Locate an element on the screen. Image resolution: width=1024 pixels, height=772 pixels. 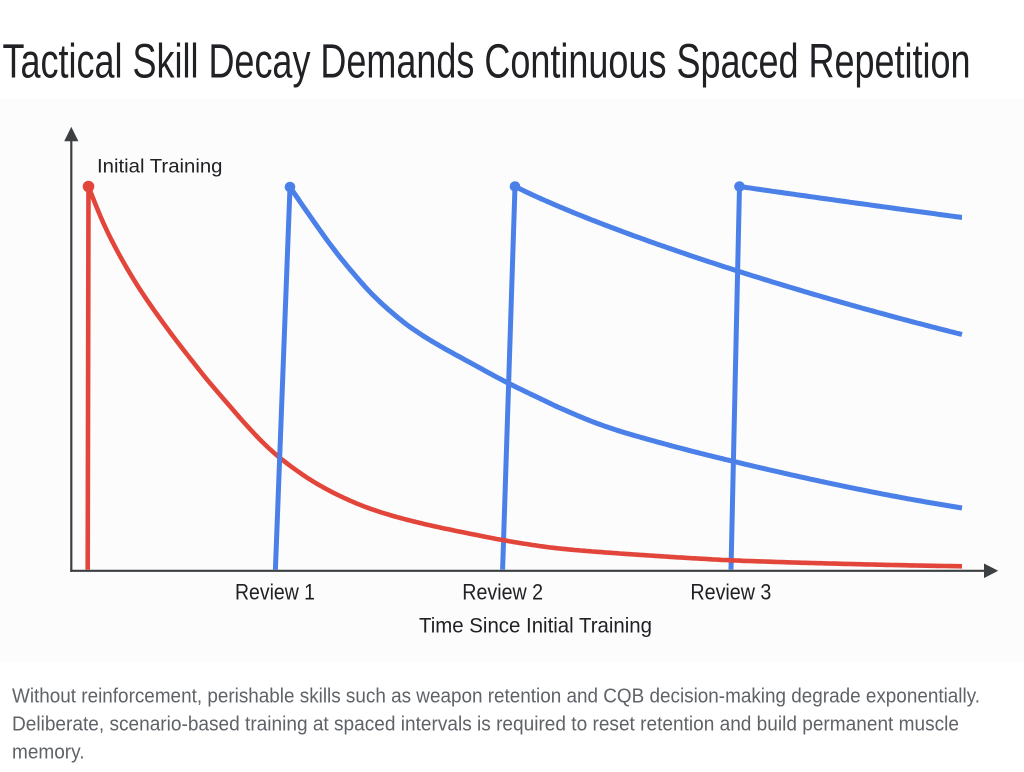
svg-text: Review 2 is located at coordinates (502, 592).